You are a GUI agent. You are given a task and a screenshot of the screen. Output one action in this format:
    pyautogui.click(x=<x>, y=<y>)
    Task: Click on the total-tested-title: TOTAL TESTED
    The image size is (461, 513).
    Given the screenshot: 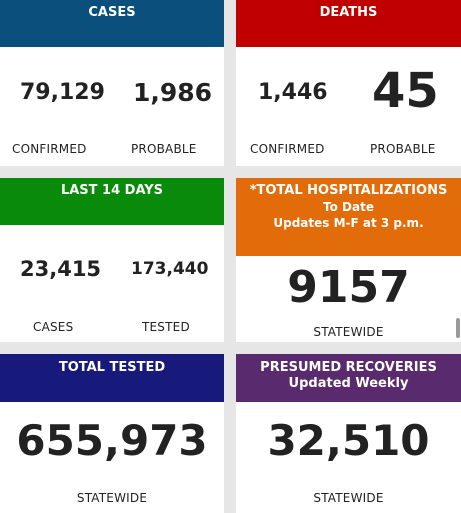 What is the action you would take?
    pyautogui.click(x=112, y=367)
    